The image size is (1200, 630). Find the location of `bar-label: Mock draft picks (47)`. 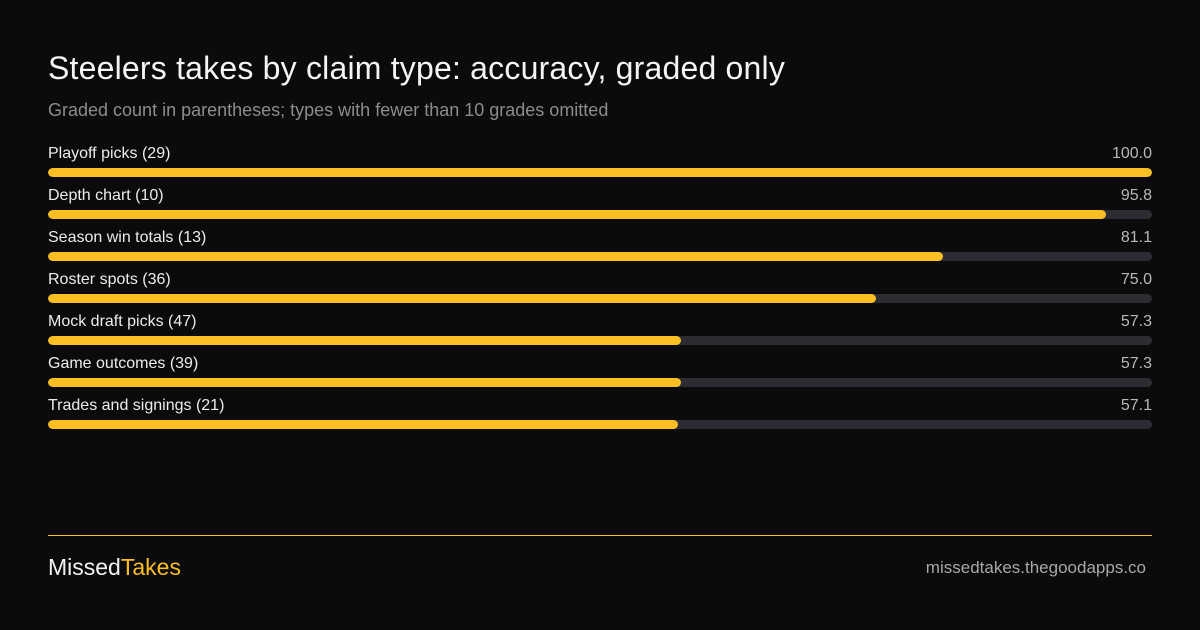

bar-label: Mock draft picks (47) is located at coordinates (122, 321).